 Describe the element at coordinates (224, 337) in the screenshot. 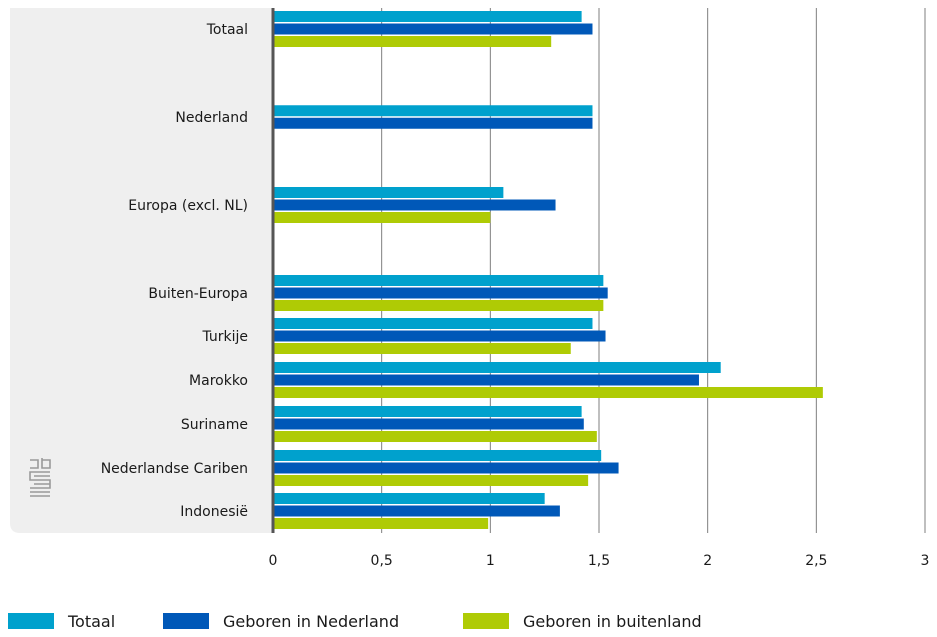

I see `category-label: Turkije` at that location.